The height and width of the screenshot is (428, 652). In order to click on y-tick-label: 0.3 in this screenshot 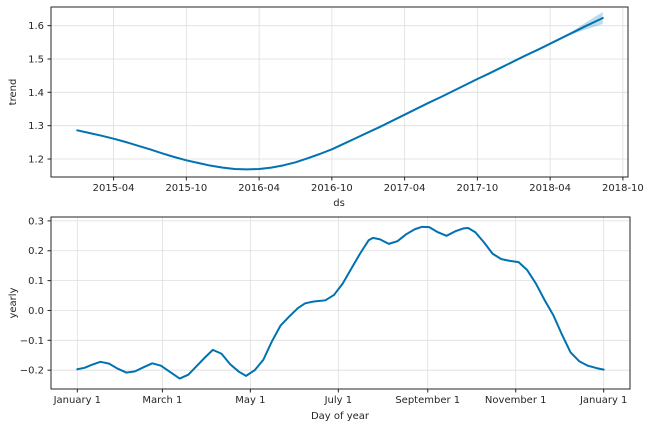, I will do `click(36, 221)`.